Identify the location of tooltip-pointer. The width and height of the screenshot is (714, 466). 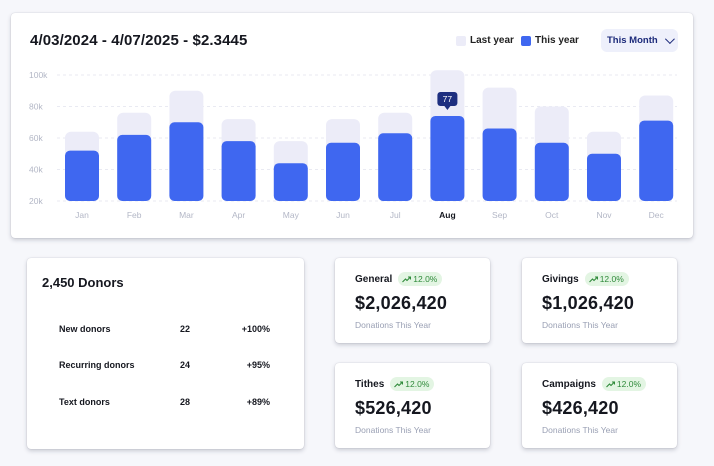
(447, 107).